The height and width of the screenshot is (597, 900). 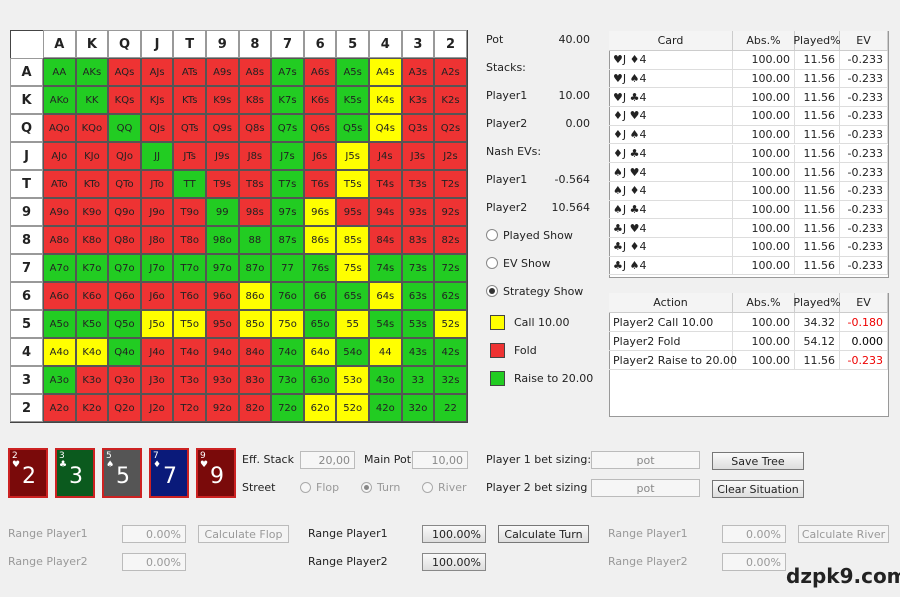 I want to click on hand-cell: 73s, so click(x=418, y=268).